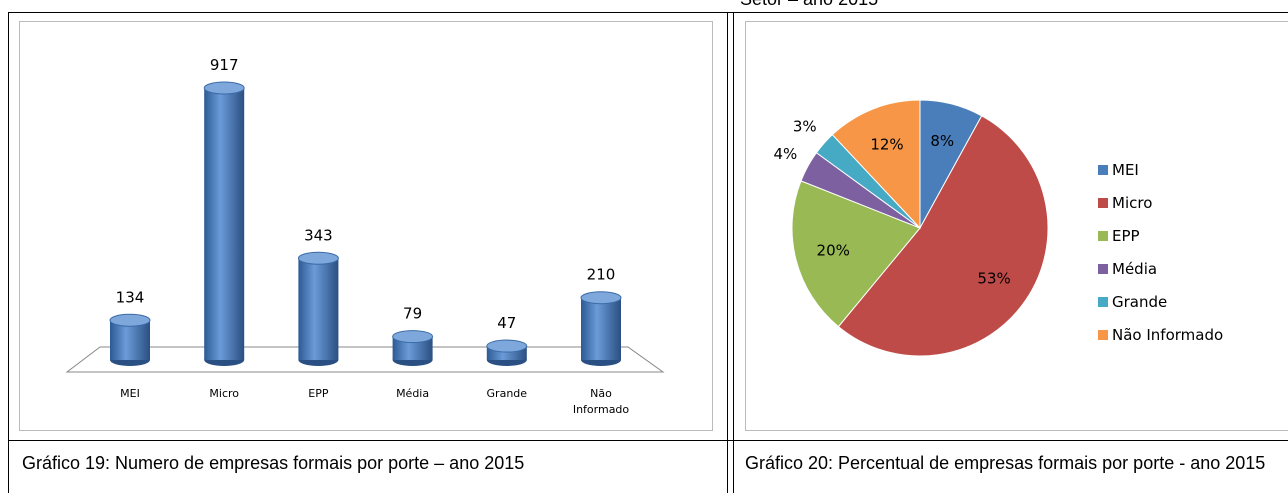 The width and height of the screenshot is (1288, 493). What do you see at coordinates (601, 409) in the screenshot?
I see `label-line: Informado` at bounding box center [601, 409].